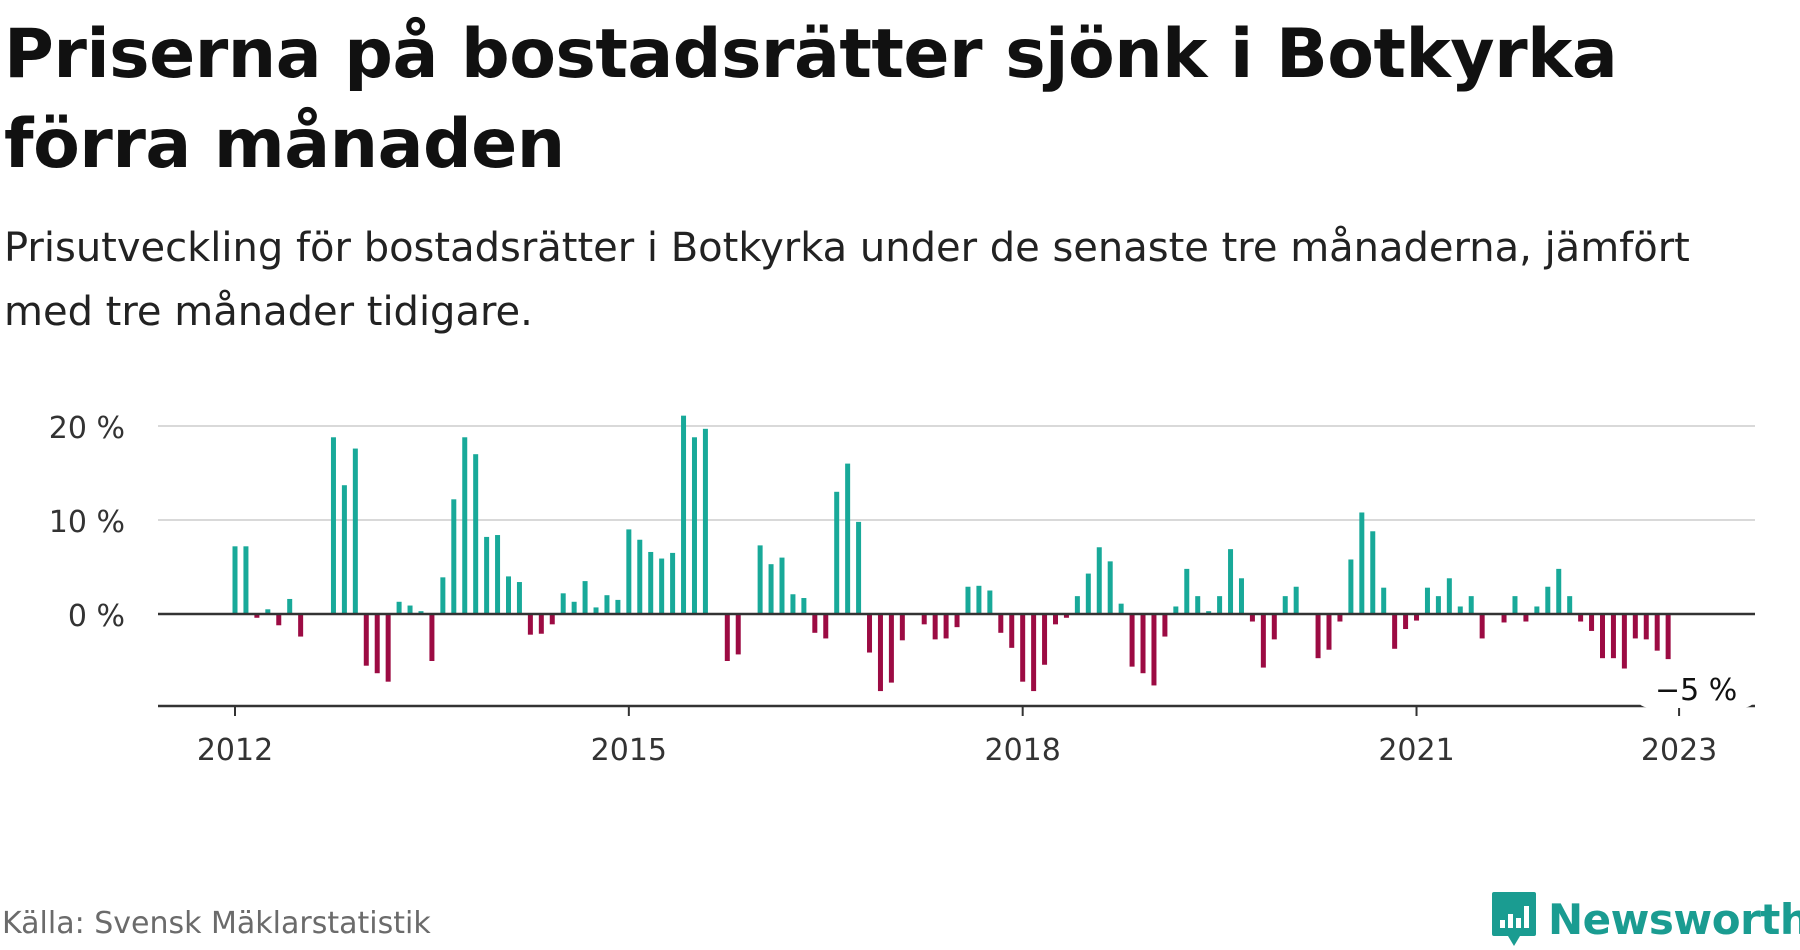  What do you see at coordinates (1679, 750) in the screenshot?
I see `x-tick-label: 2023` at bounding box center [1679, 750].